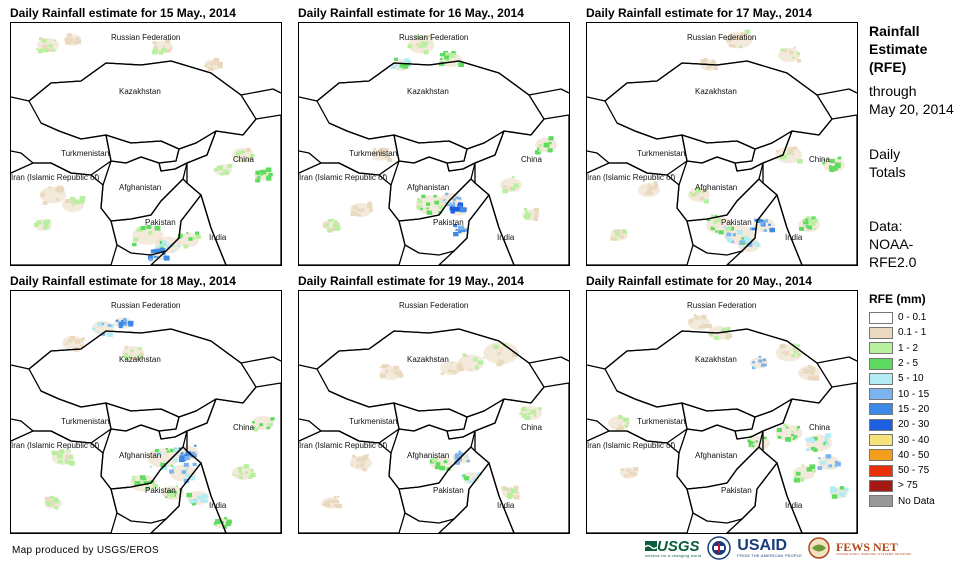 This screenshot has width=965, height=570. What do you see at coordinates (912, 333) in the screenshot?
I see `legend-label: 0.1 - 1` at bounding box center [912, 333].